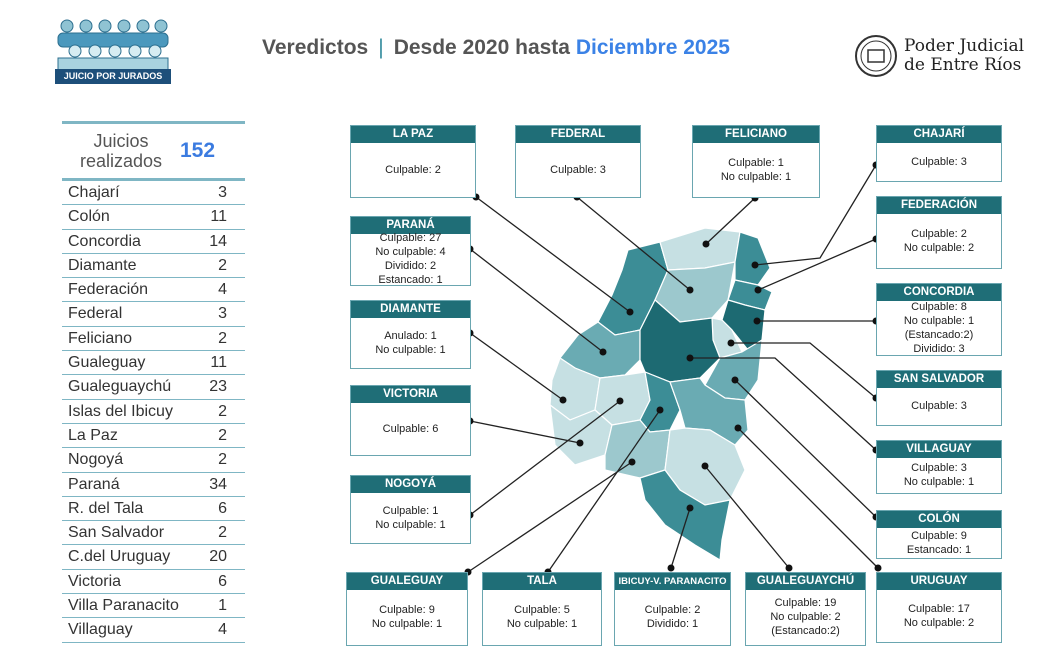  What do you see at coordinates (410, 238) in the screenshot?
I see `box-line: Culpable: 27` at bounding box center [410, 238].